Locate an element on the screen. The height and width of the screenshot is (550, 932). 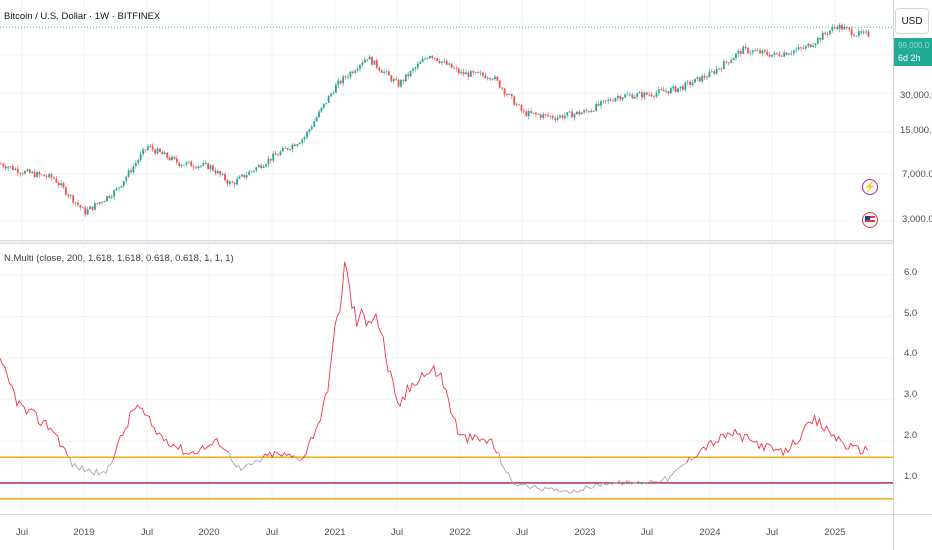
lightning-bolt-icon: ⚡ is located at coordinates (870, 187).